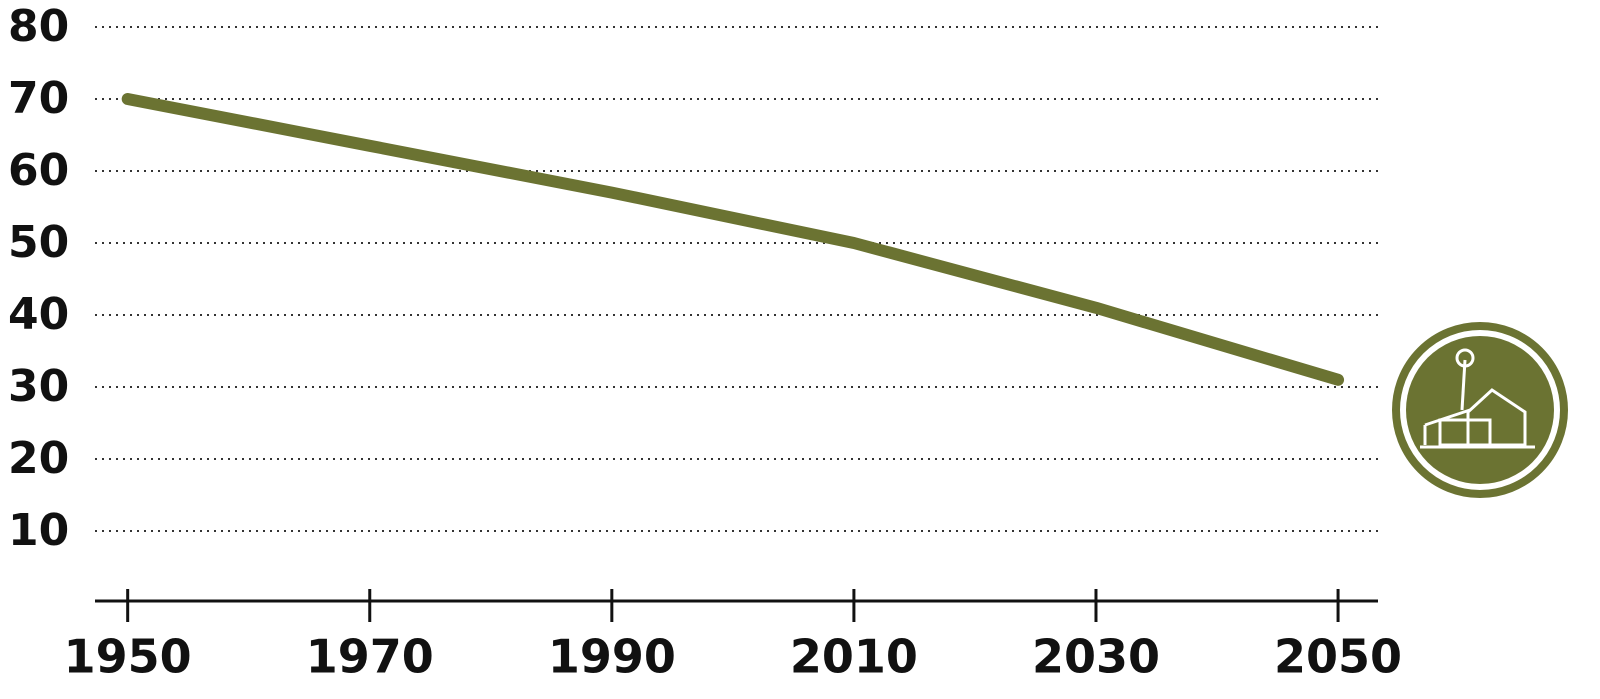 This screenshot has height=699, width=1600. What do you see at coordinates (38, 458) in the screenshot?
I see `y-tick-label: 20` at bounding box center [38, 458].